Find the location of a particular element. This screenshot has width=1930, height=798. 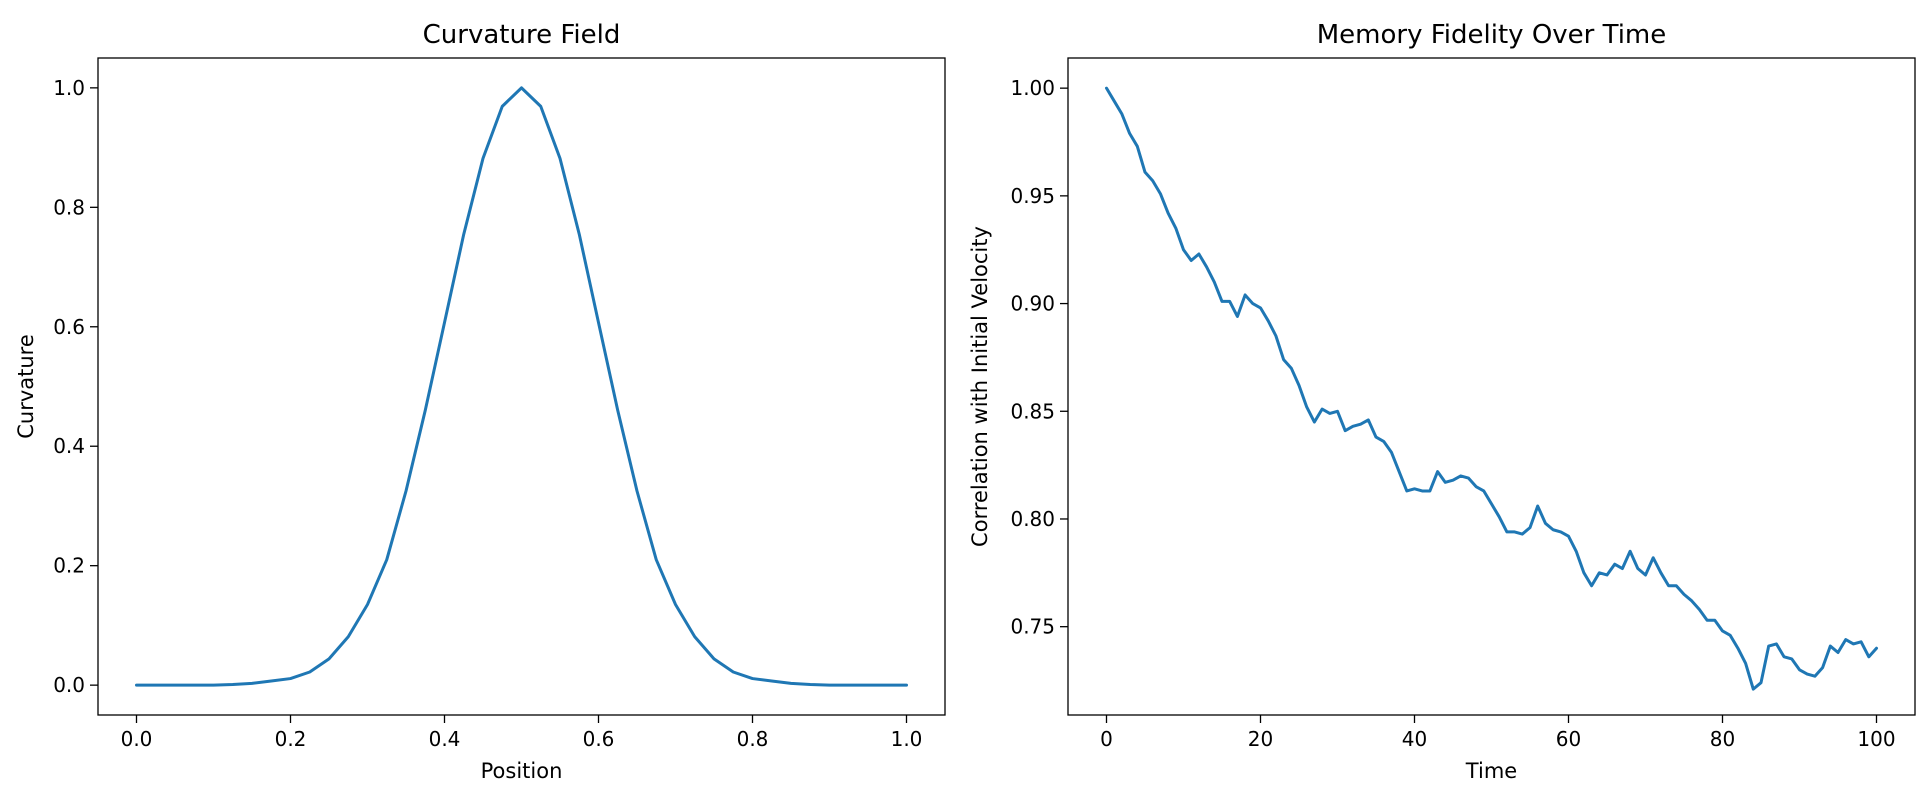

x-axis-label: Time is located at coordinates (1491, 771).